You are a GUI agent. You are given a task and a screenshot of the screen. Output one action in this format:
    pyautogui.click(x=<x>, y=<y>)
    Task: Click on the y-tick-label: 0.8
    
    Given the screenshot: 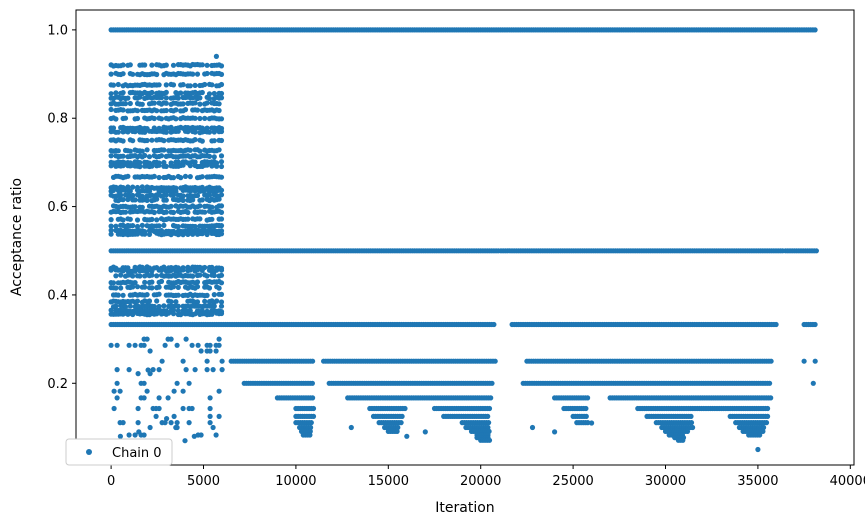 What is the action you would take?
    pyautogui.click(x=57, y=119)
    